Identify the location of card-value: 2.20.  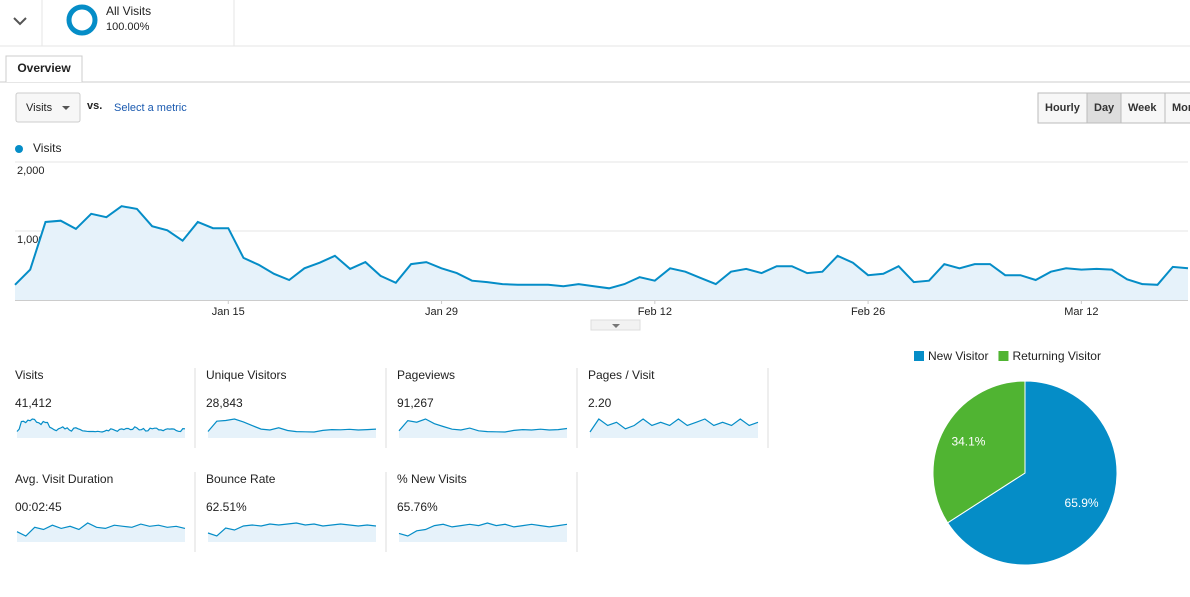
(600, 403).